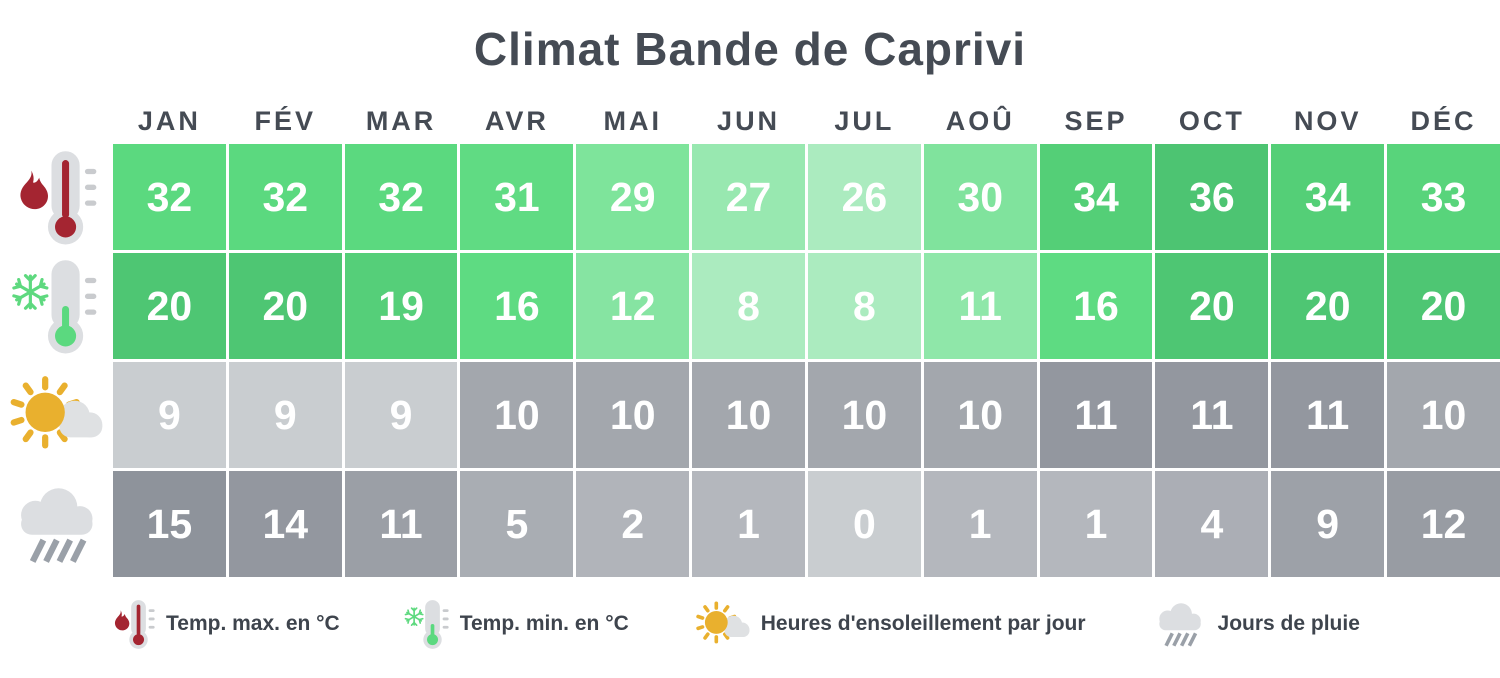  I want to click on cell-rain-days-JAN: 15, so click(169, 524).